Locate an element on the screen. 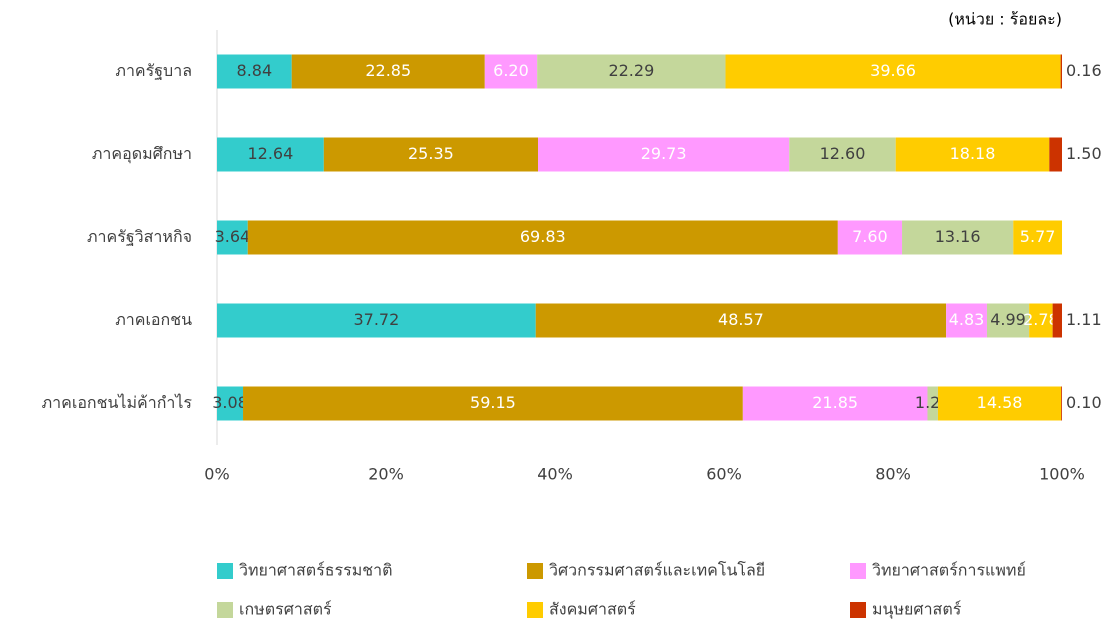 This screenshot has width=1115, height=634. data-label: 3.08 is located at coordinates (230, 402).